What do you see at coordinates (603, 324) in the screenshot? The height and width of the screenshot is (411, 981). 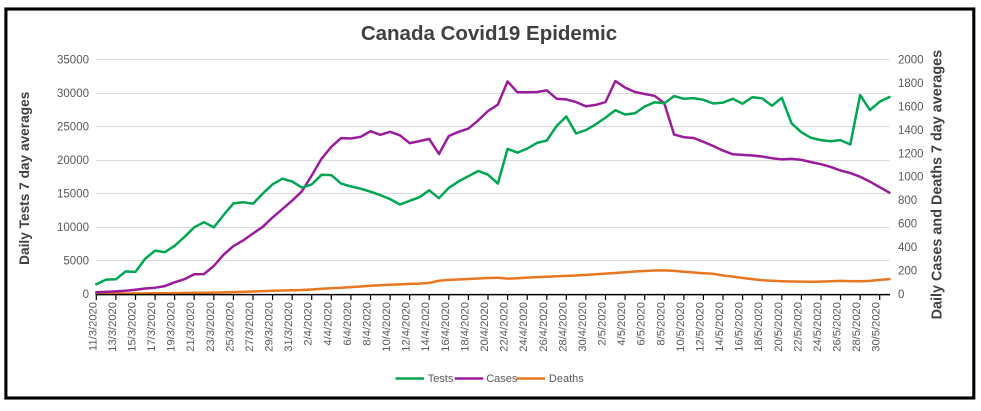 I see `svg-text: 2/5/2020` at bounding box center [603, 324].